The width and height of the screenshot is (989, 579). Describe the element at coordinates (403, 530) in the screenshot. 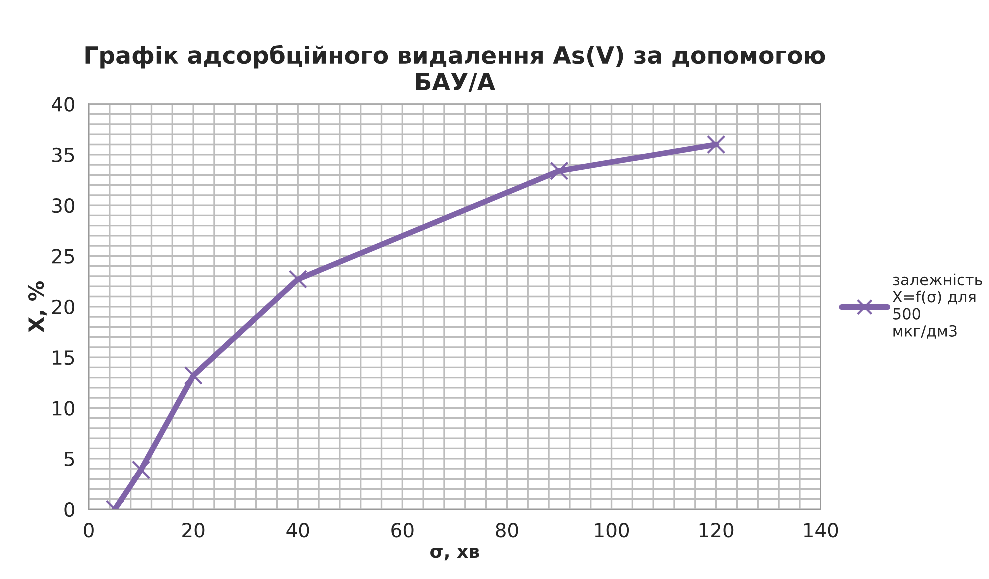

I see `x-tick-label: 60` at that location.